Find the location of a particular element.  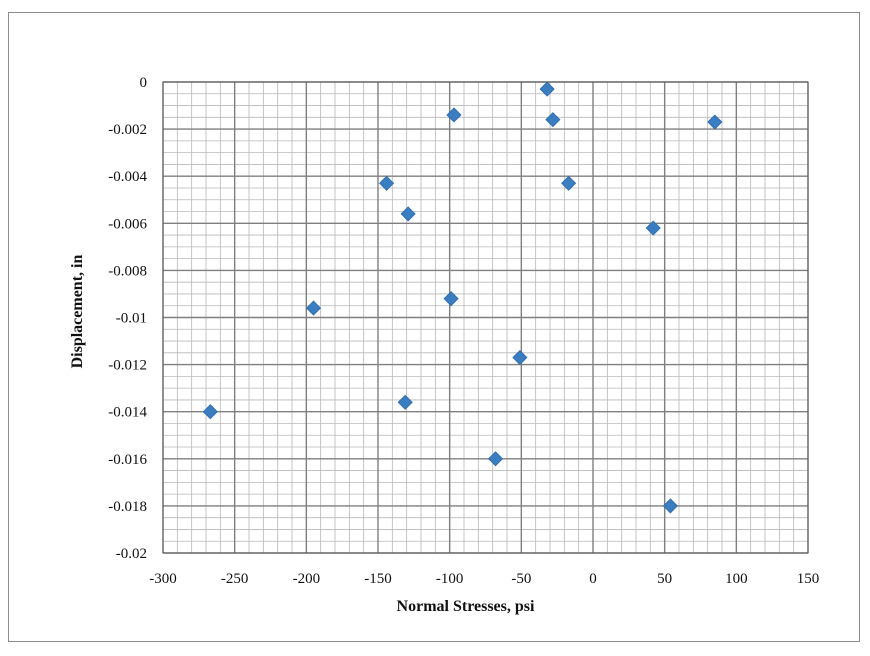

x-tick-label: 100 is located at coordinates (736, 579).